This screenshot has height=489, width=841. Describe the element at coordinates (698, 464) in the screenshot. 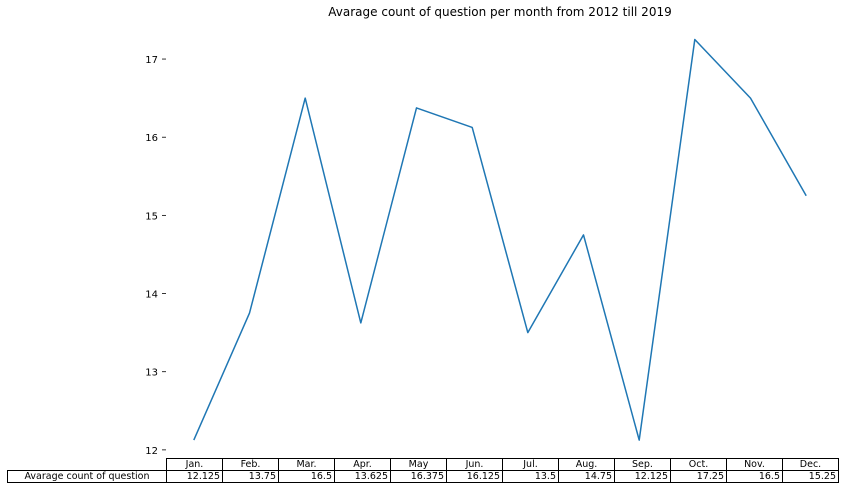

I see `table-column-header: Oct.` at that location.